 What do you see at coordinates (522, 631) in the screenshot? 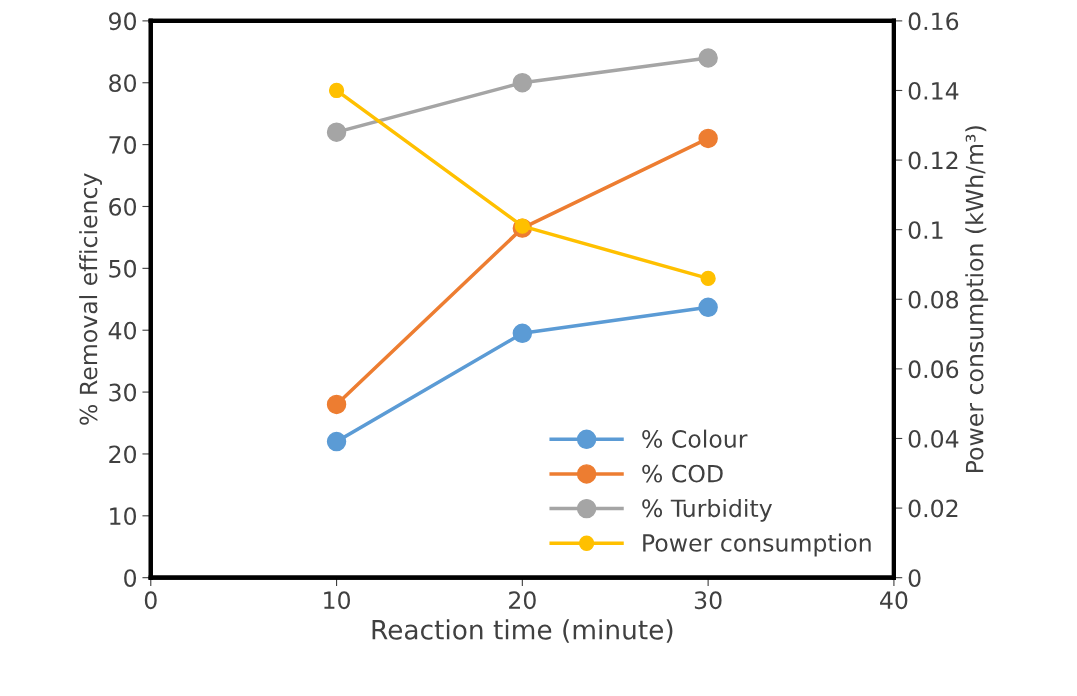
I see `x-axis-title: Reaction time (minute)` at bounding box center [522, 631].